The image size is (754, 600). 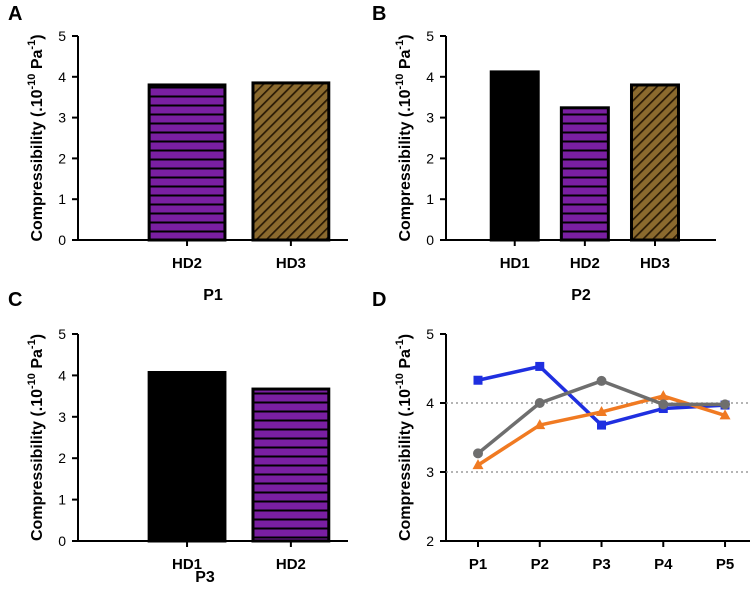 What do you see at coordinates (581, 295) in the screenshot?
I see `x-axis-title-B: P2` at bounding box center [581, 295].